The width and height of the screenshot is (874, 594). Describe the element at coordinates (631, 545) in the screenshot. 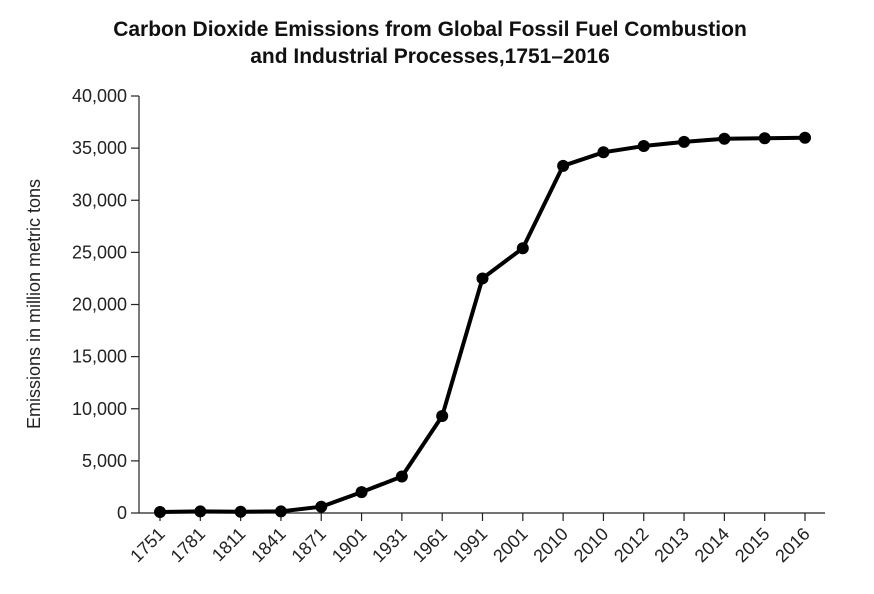

I see `x-tick-label: 2012` at that location.